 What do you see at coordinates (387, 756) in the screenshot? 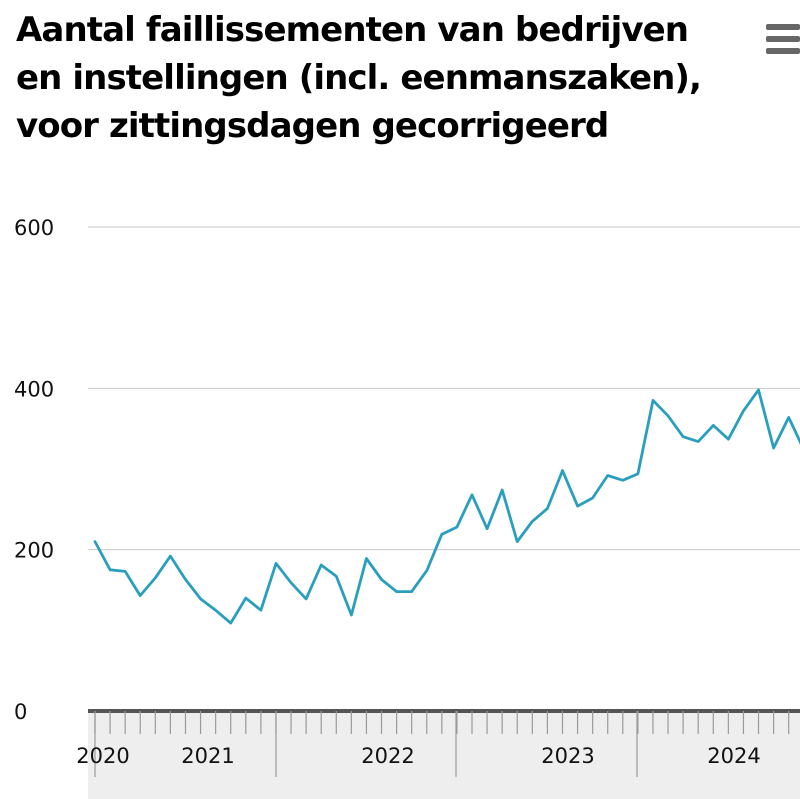
I see `x-tick-label-2022: 2022` at bounding box center [387, 756].